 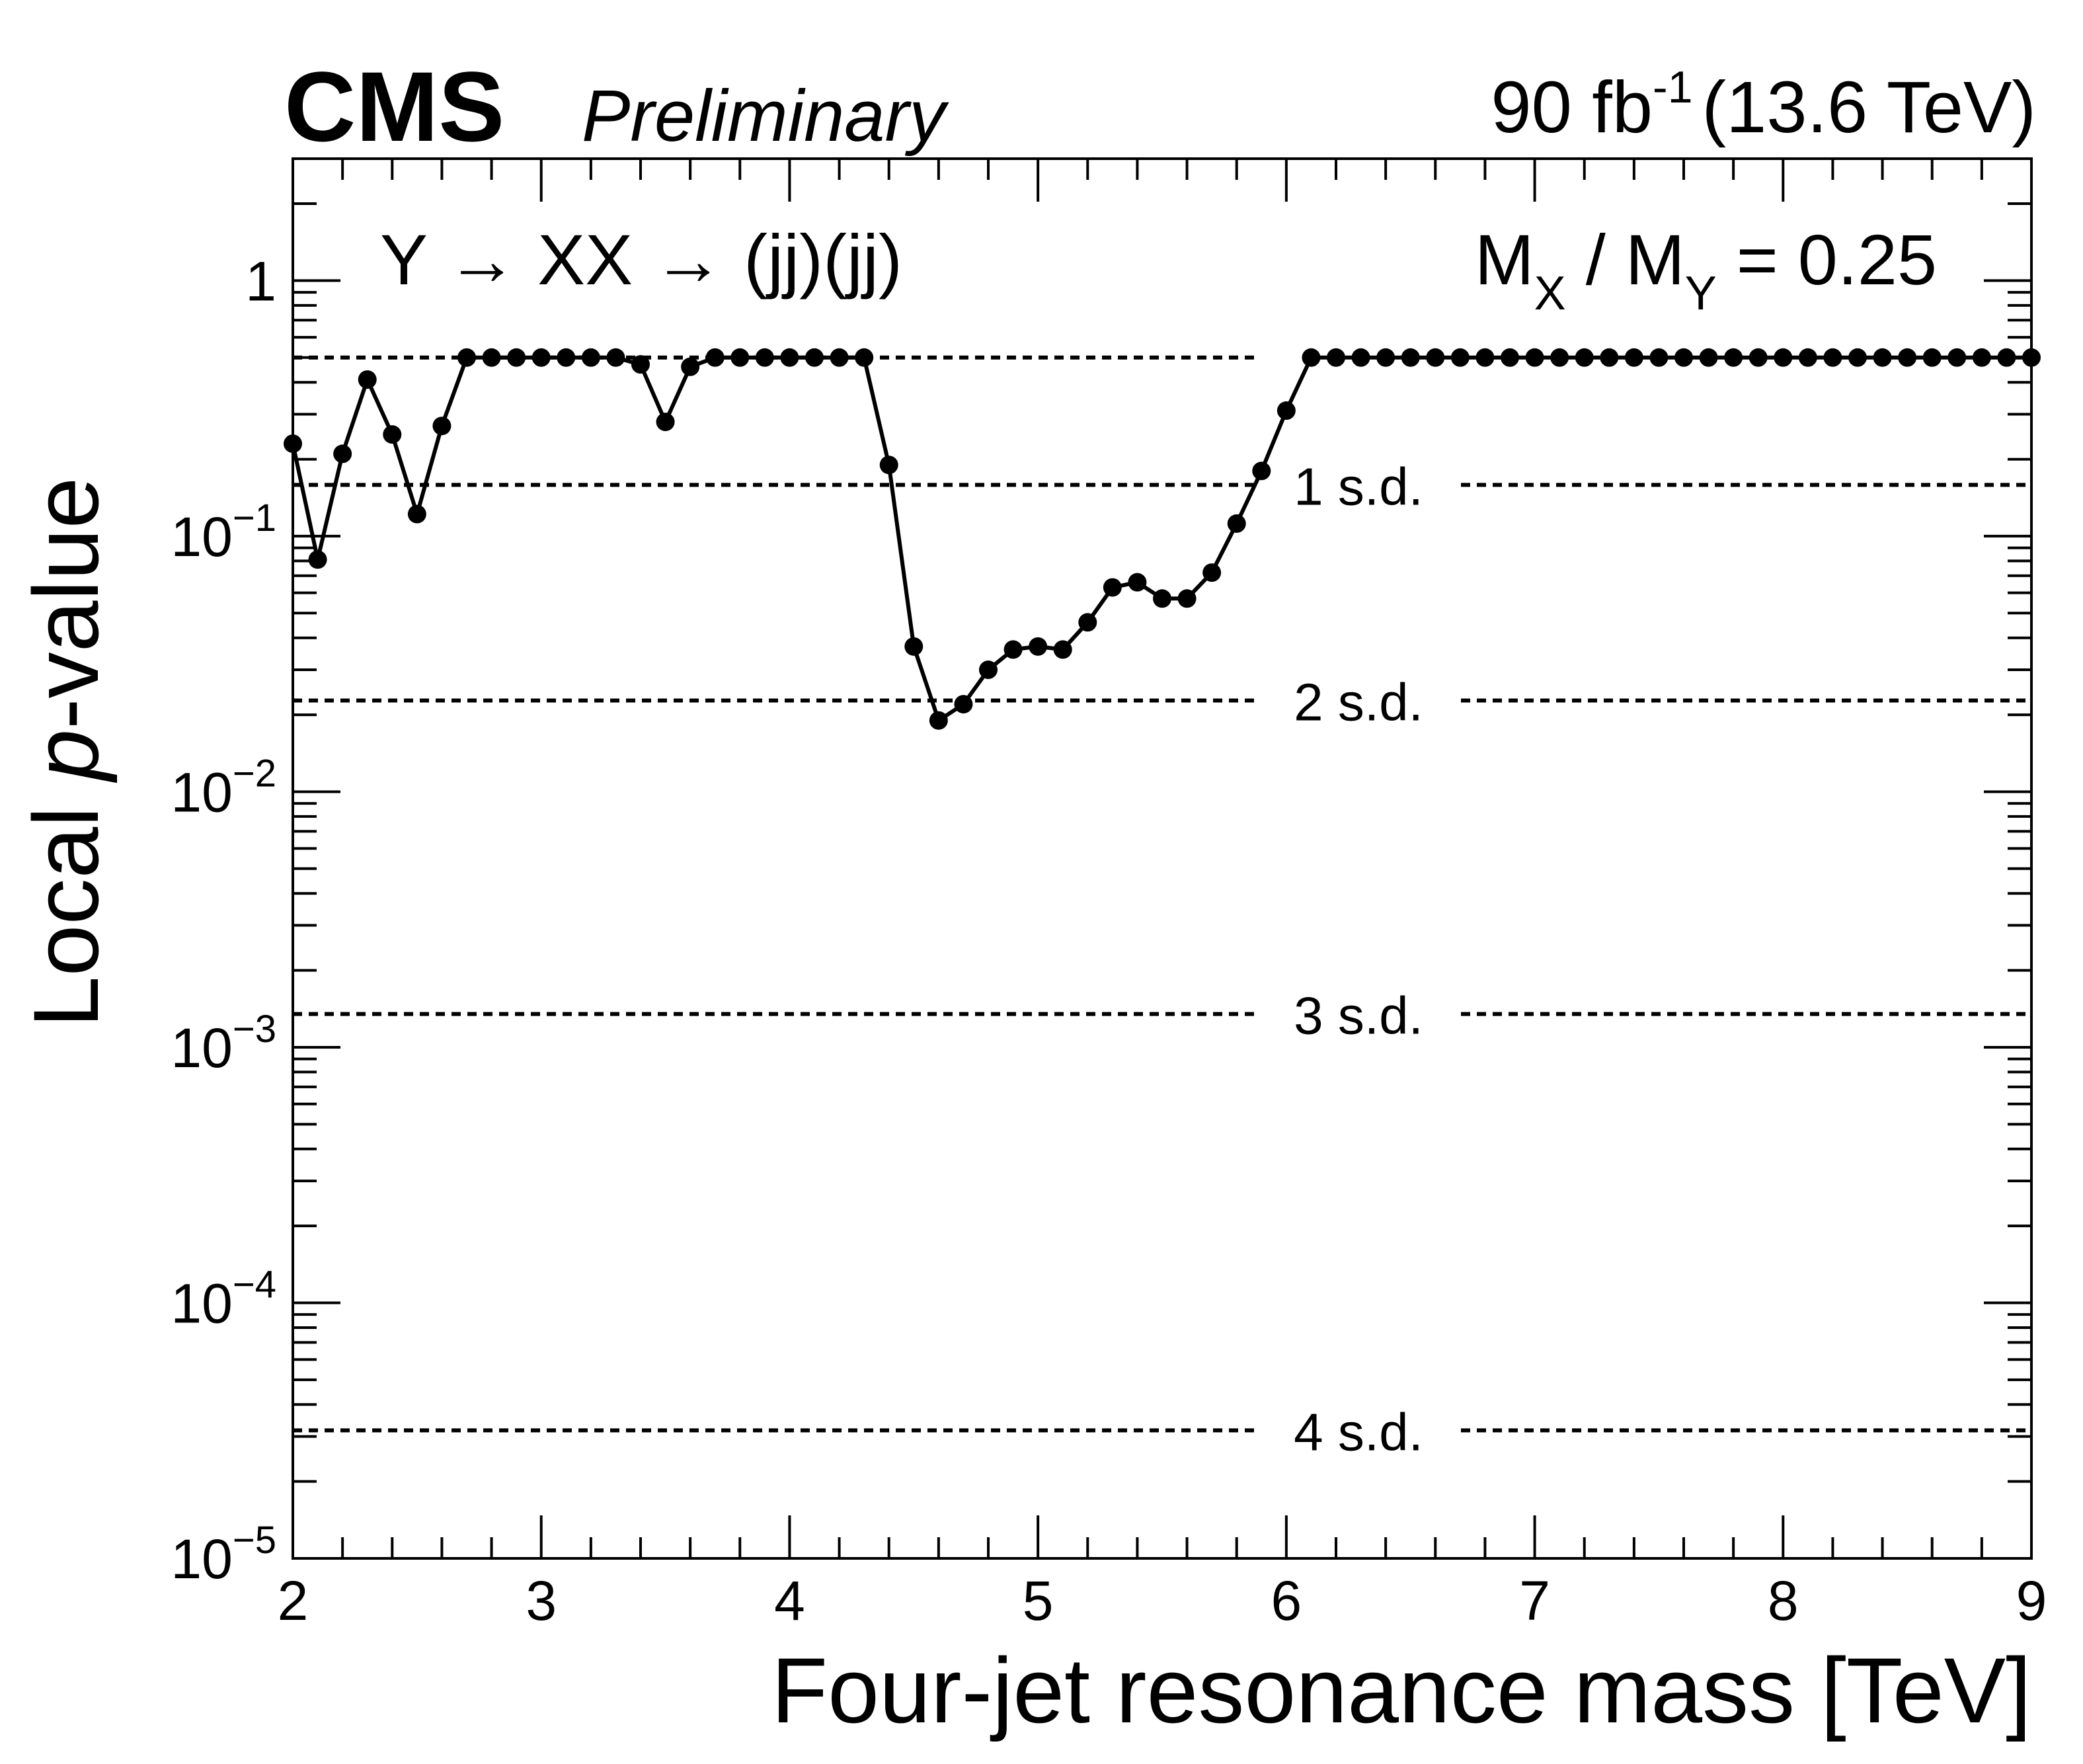 What do you see at coordinates (1038, 1601) in the screenshot?
I see `x-tick-label: 5` at bounding box center [1038, 1601].